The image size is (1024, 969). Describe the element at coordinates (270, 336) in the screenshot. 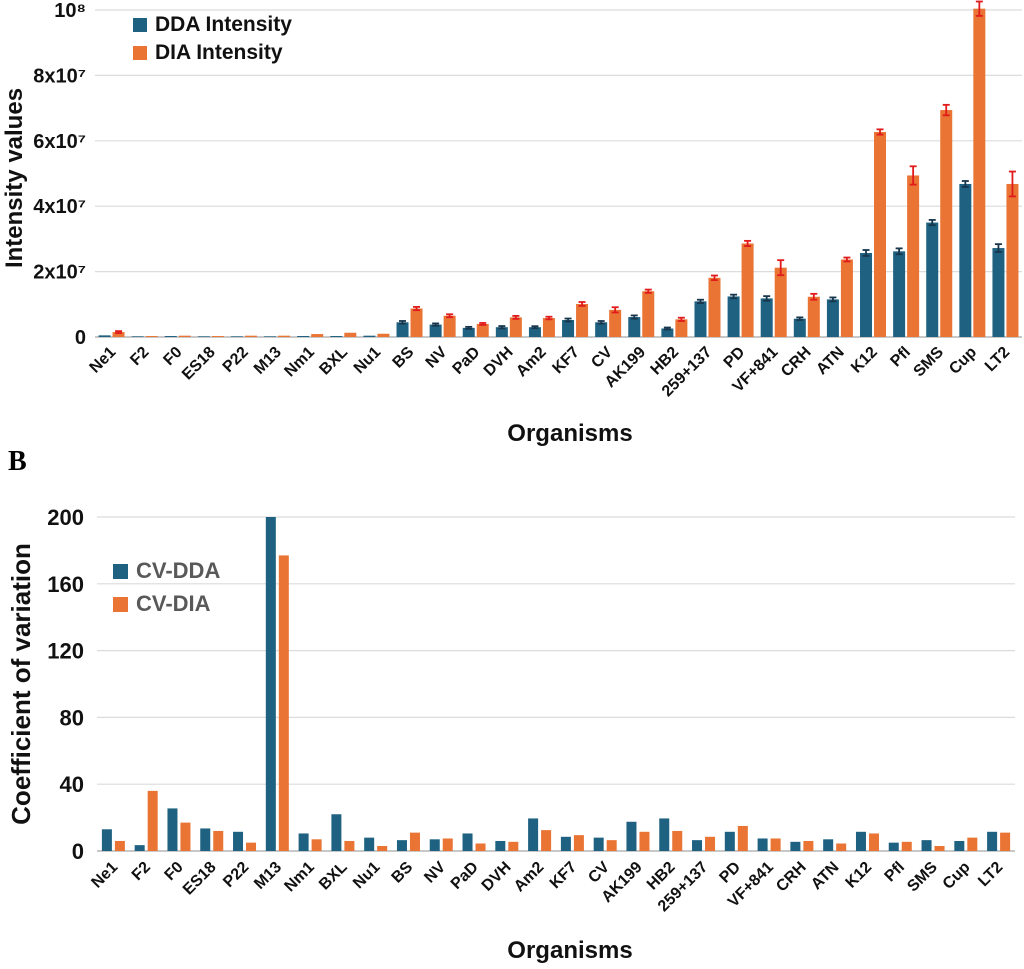

I see `bar-dda-intensity-M13` at that location.